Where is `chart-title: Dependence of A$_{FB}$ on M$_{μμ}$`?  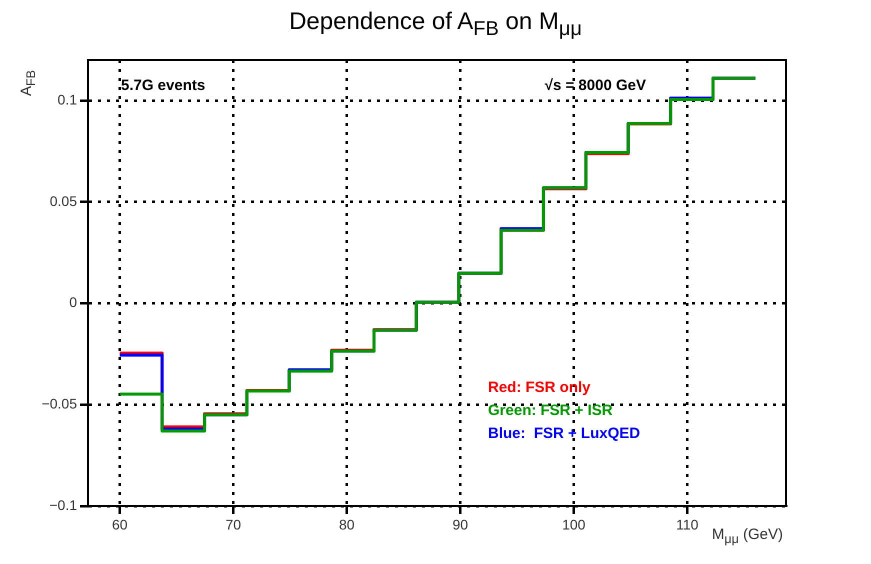 chart-title: Dependence of A$_{FB}$ on M$_{μμ}$ is located at coordinates (435, 24).